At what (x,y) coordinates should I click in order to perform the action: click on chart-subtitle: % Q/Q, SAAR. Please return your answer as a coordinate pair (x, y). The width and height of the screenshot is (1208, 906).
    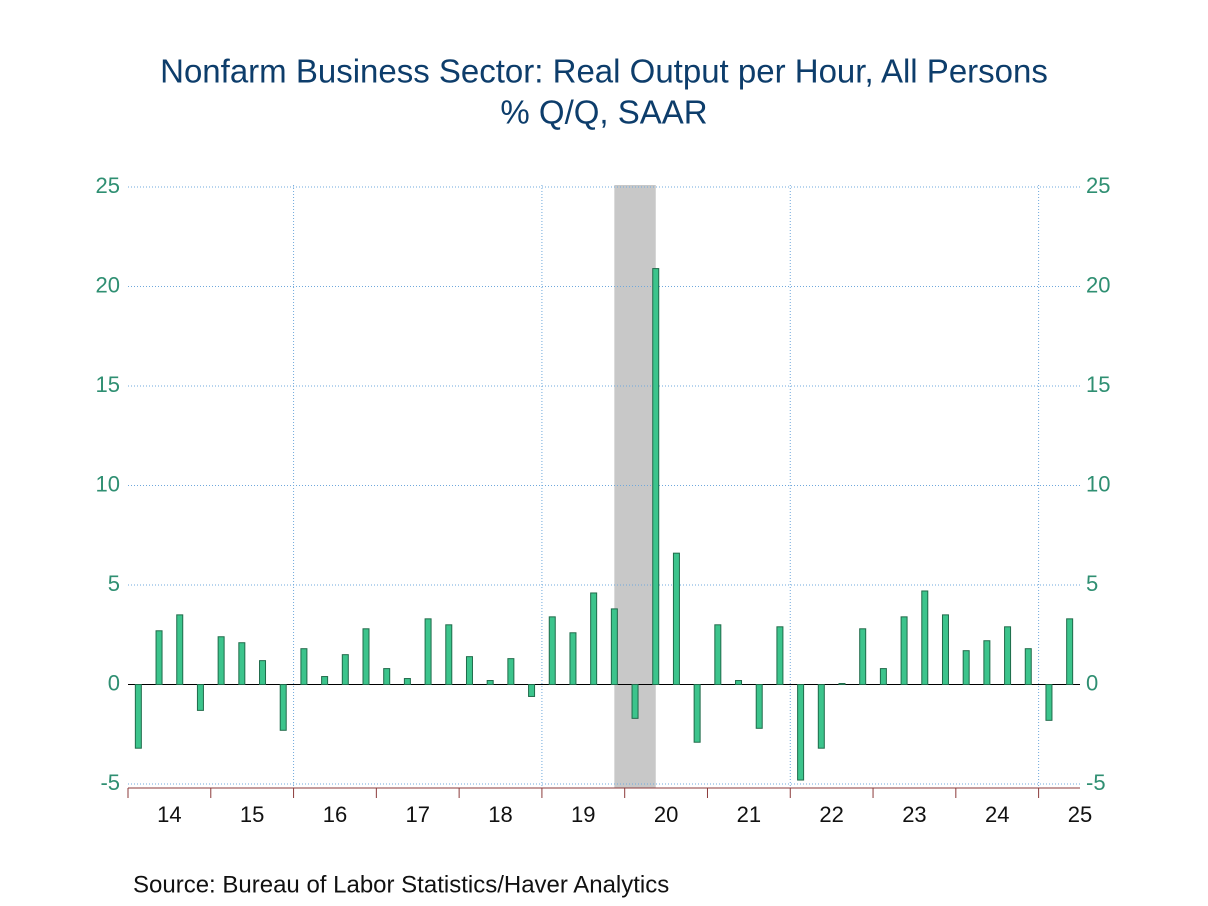
    Looking at the image, I should click on (603, 112).